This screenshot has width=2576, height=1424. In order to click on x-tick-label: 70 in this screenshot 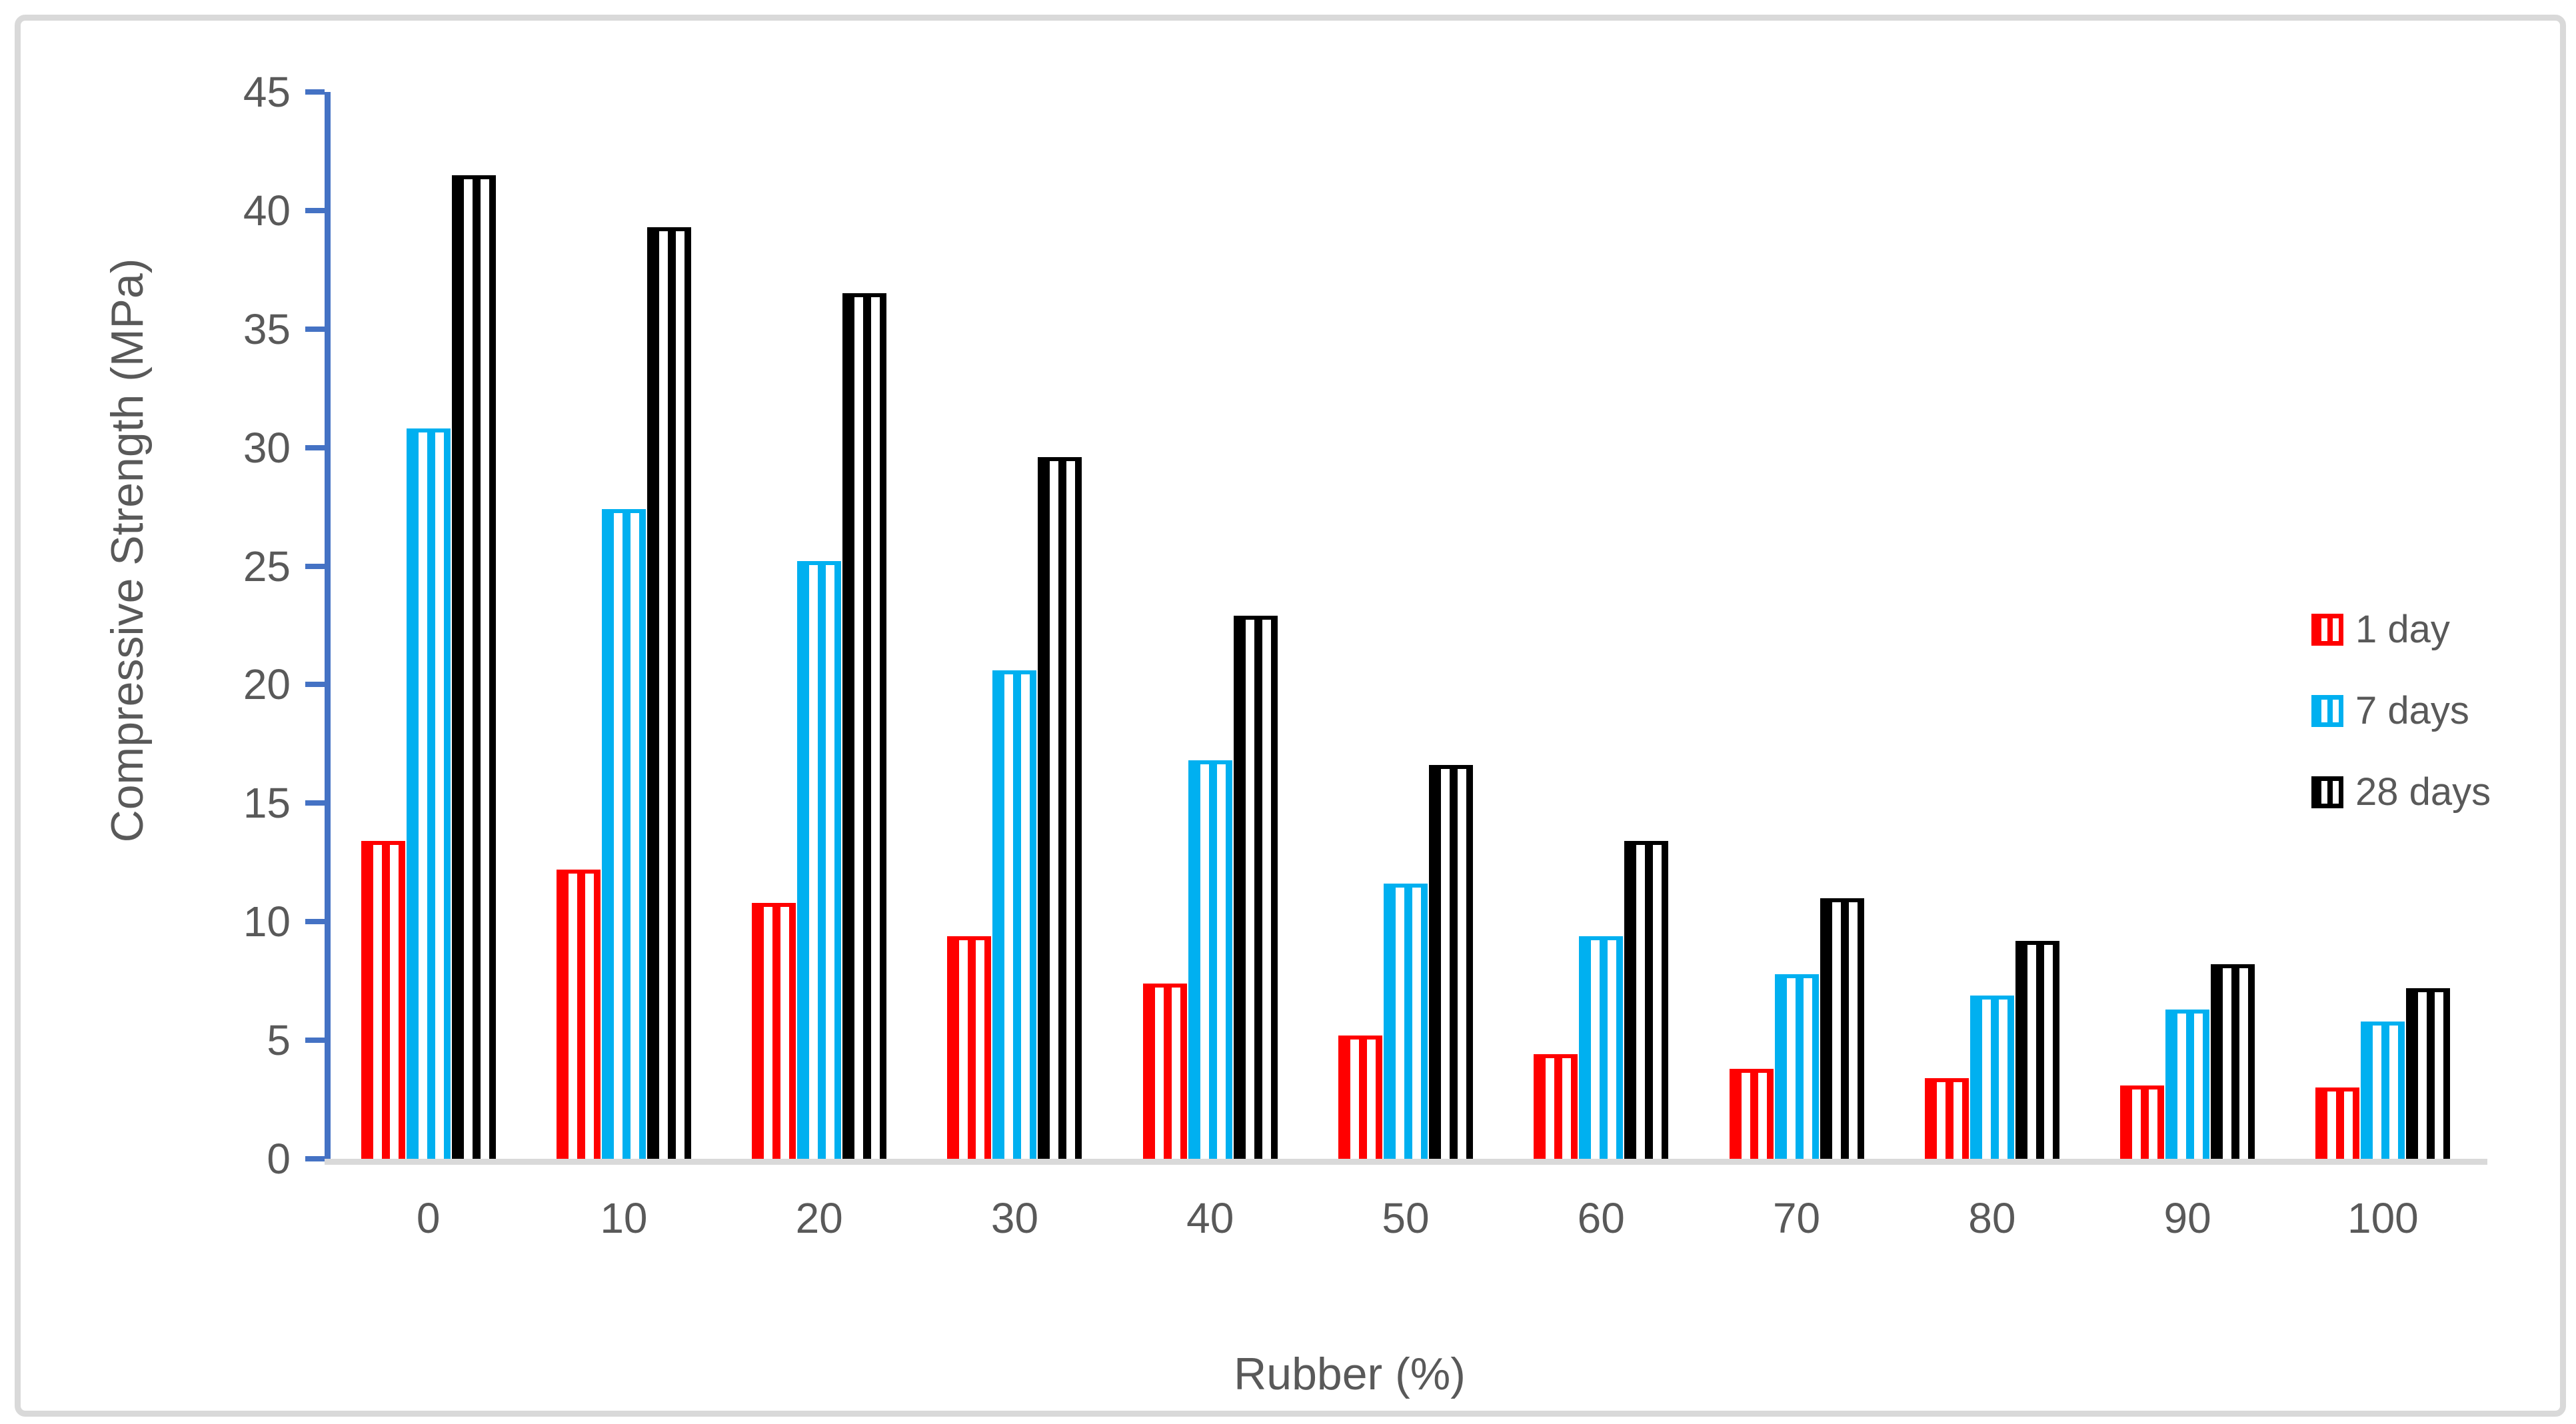, I will do `click(1797, 1218)`.